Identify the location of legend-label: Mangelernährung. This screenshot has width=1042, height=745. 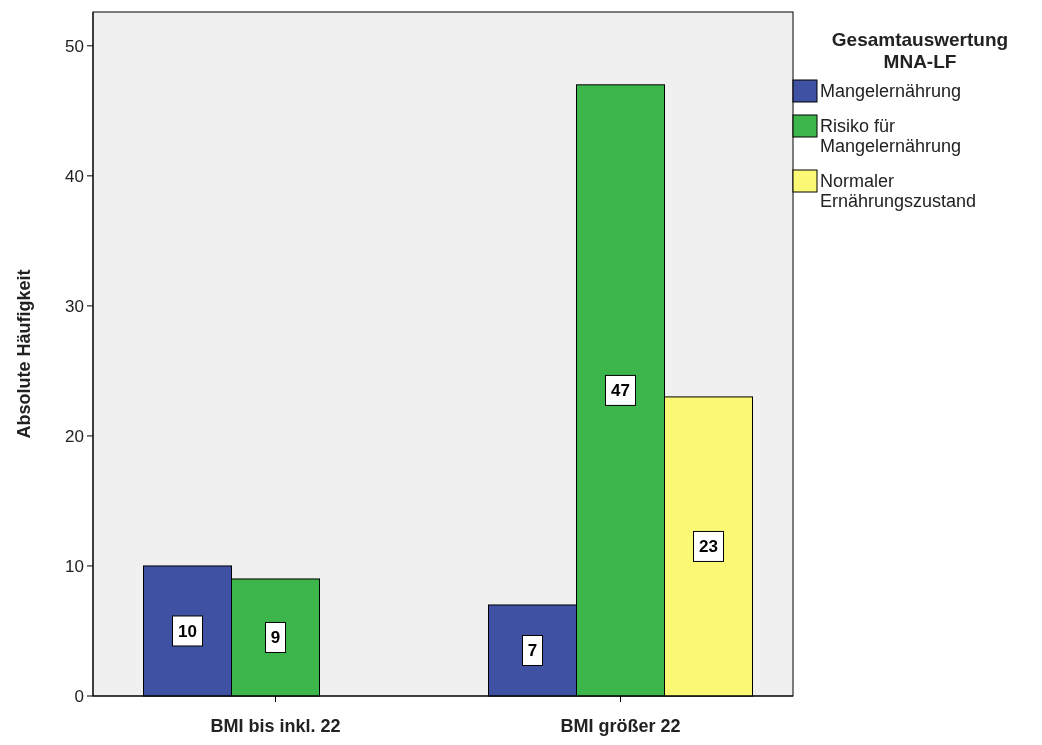
(891, 91).